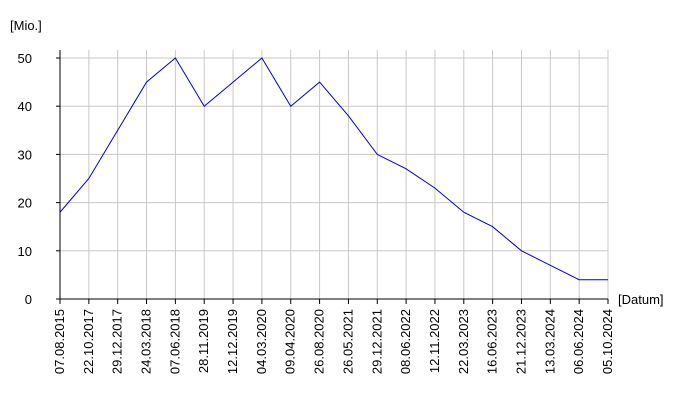 This screenshot has height=400, width=700. Describe the element at coordinates (25, 154) in the screenshot. I see `y-tick-label: 30` at that location.